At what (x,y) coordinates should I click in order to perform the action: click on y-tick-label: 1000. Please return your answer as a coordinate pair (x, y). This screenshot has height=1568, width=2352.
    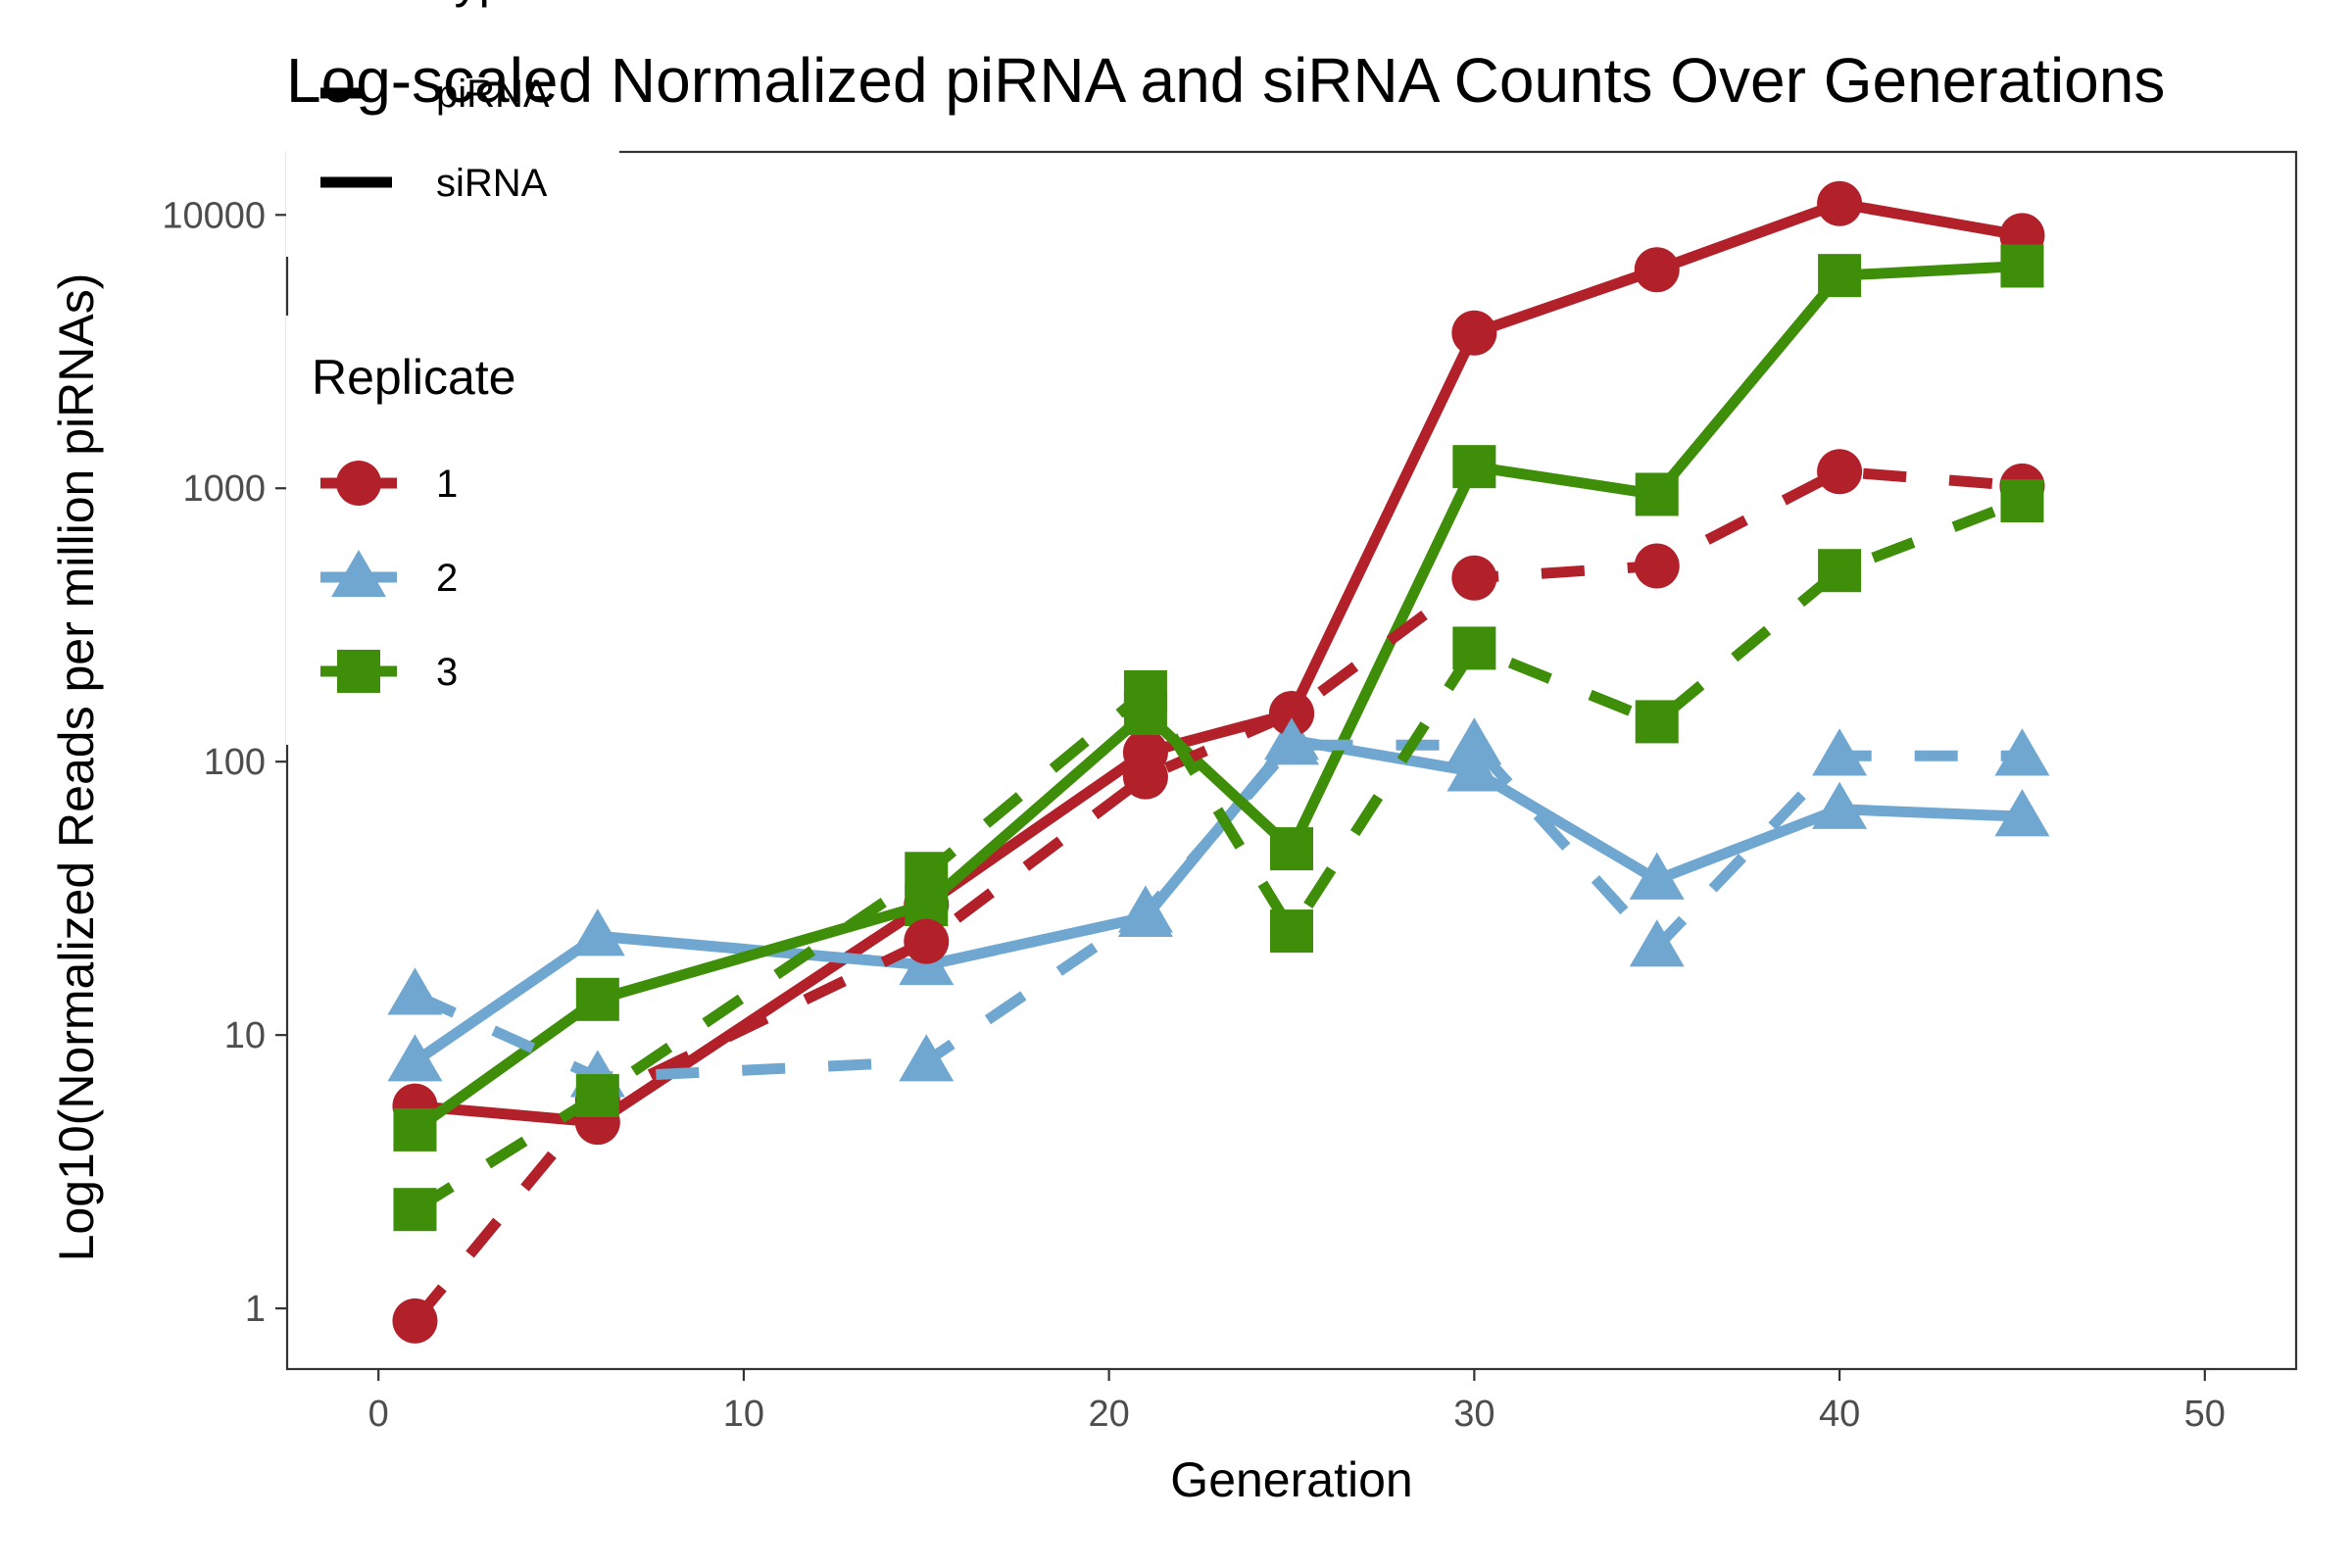
    Looking at the image, I should click on (224, 489).